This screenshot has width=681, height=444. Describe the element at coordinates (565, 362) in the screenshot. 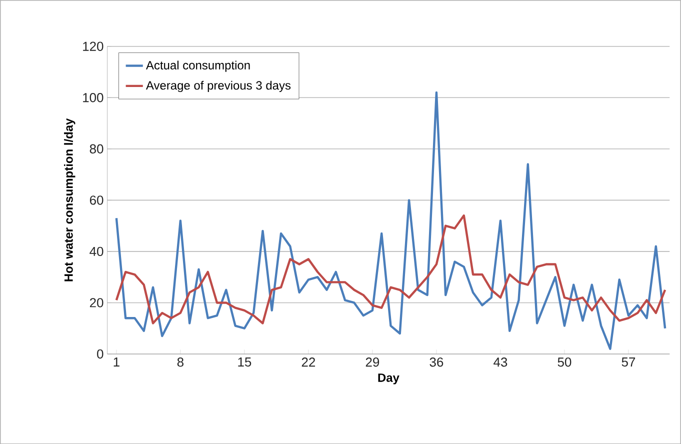

I see `x-tick-label: 50` at that location.